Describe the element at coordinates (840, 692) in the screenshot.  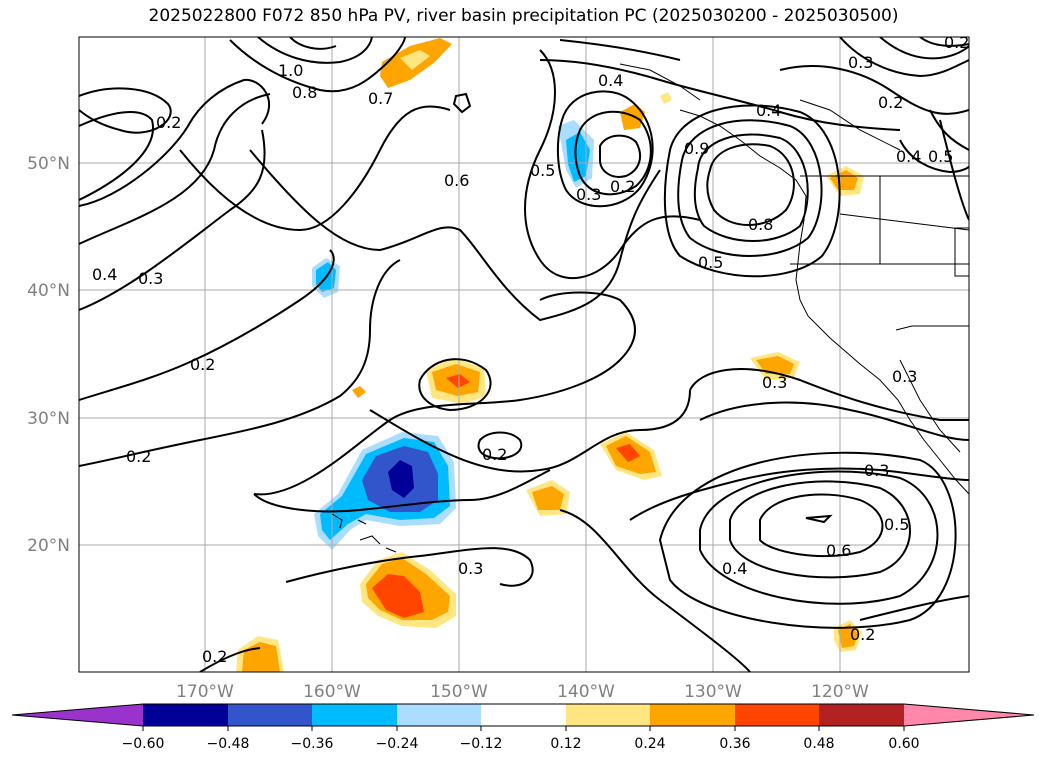
I see `lon-tick-label: 120°W` at that location.